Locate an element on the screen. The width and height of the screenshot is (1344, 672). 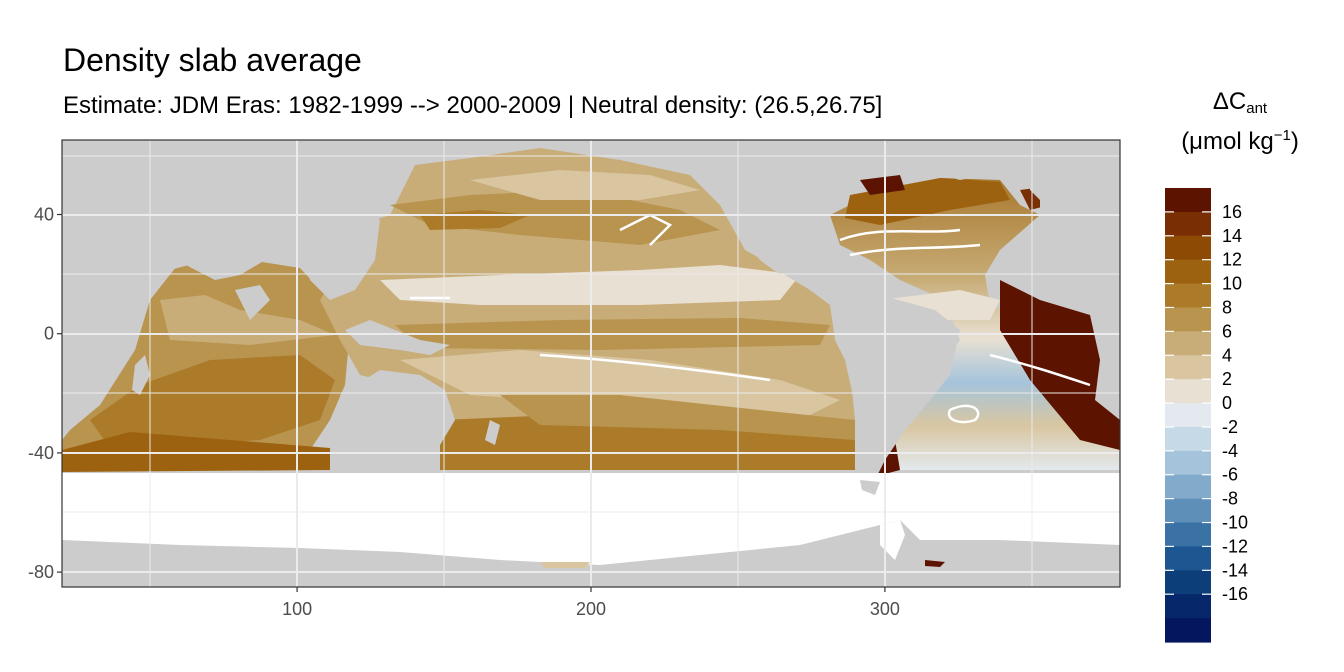
x-tick-label: 300 is located at coordinates (885, 609).